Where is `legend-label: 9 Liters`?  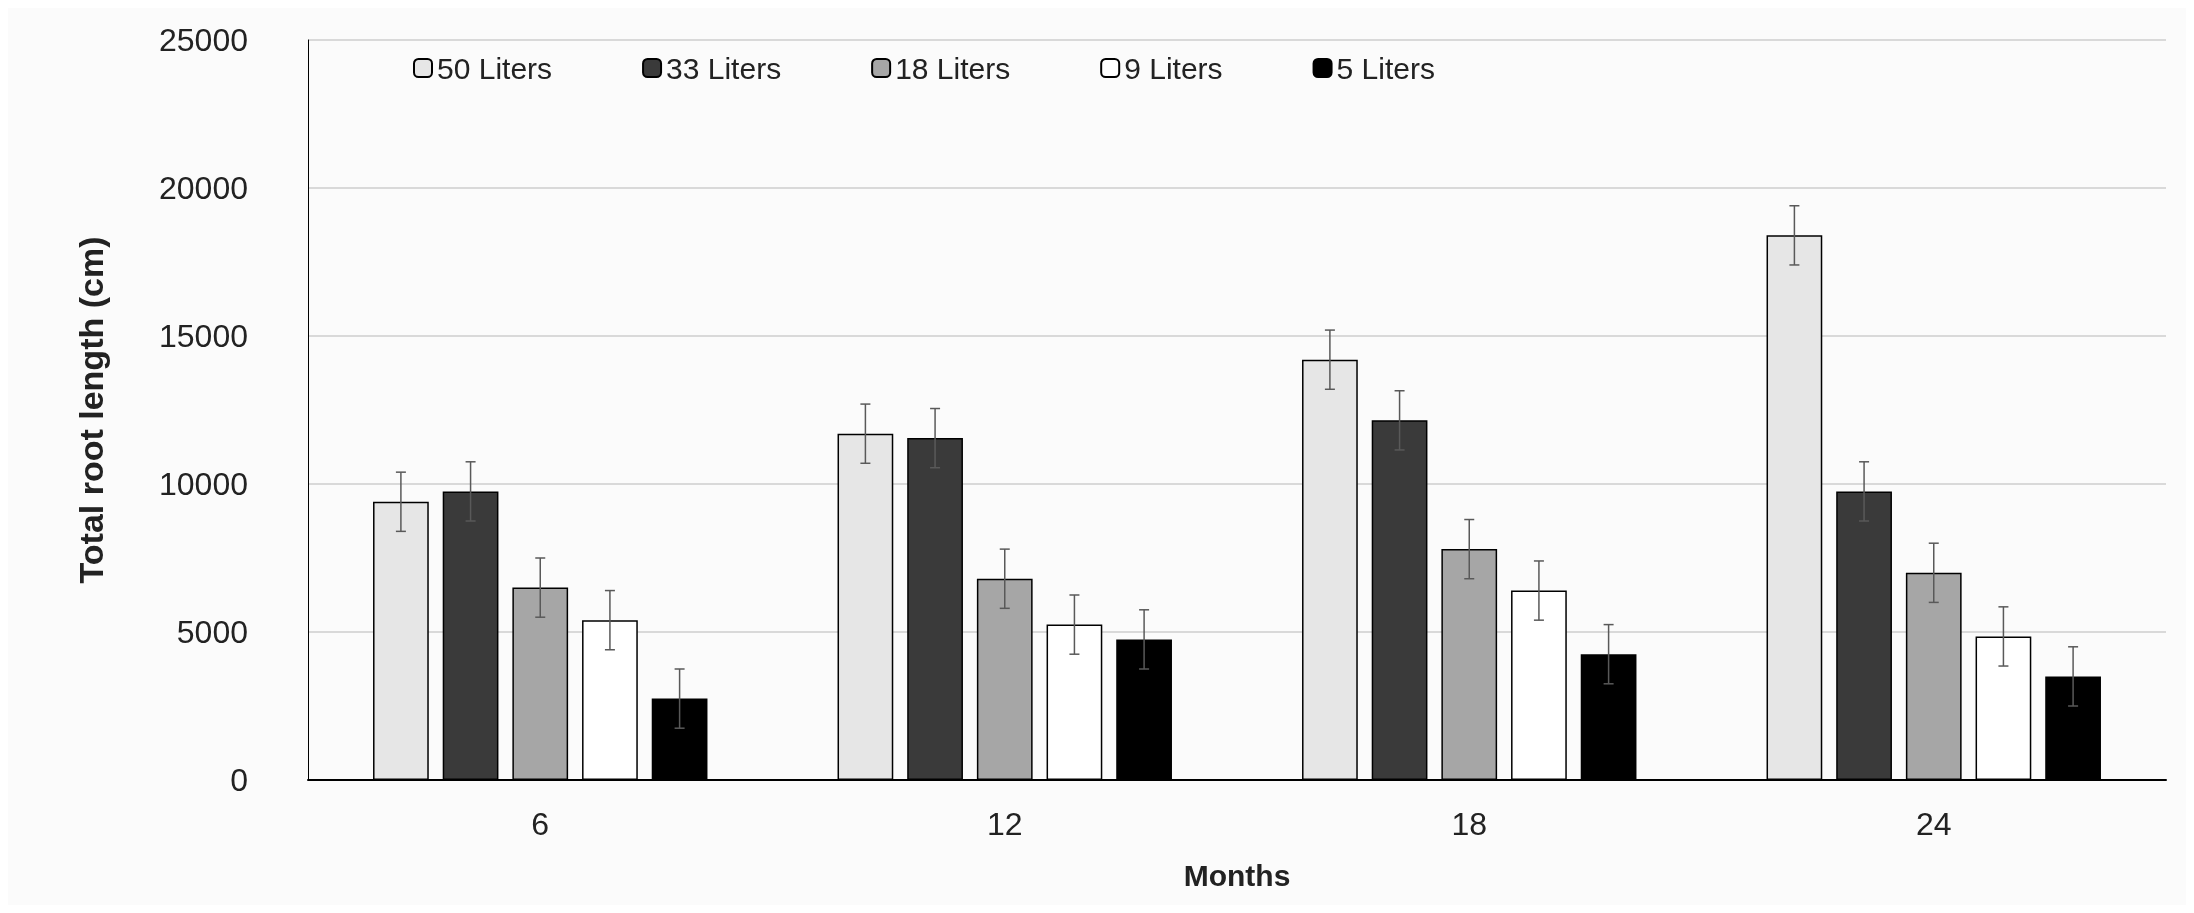
legend-label: 9 Liters is located at coordinates (1173, 68).